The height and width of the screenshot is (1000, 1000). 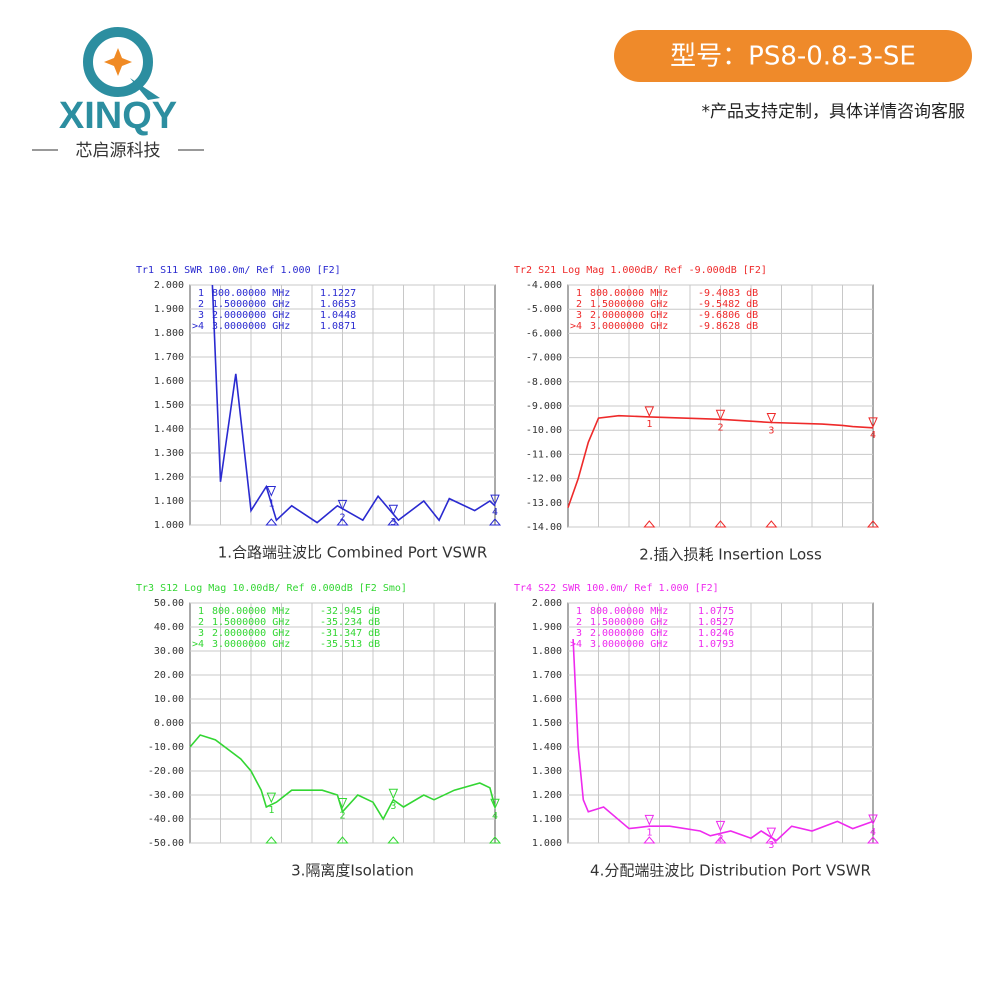 What do you see at coordinates (728, 304) in the screenshot?
I see `marker-response: -9.5482 dB` at bounding box center [728, 304].